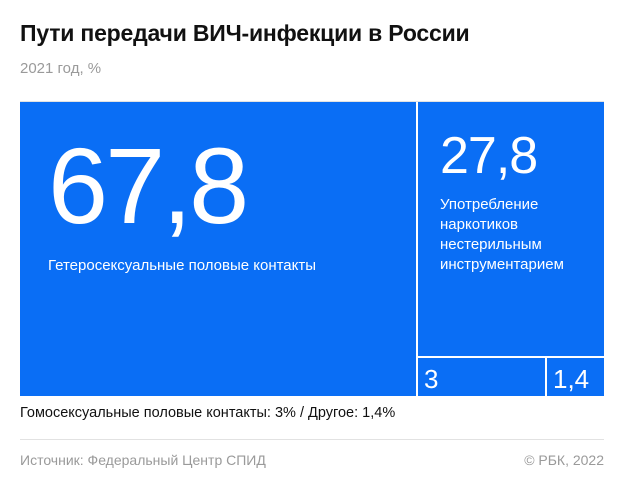  I want to click on treemap-tile-other: 1,4, so click(575, 377).